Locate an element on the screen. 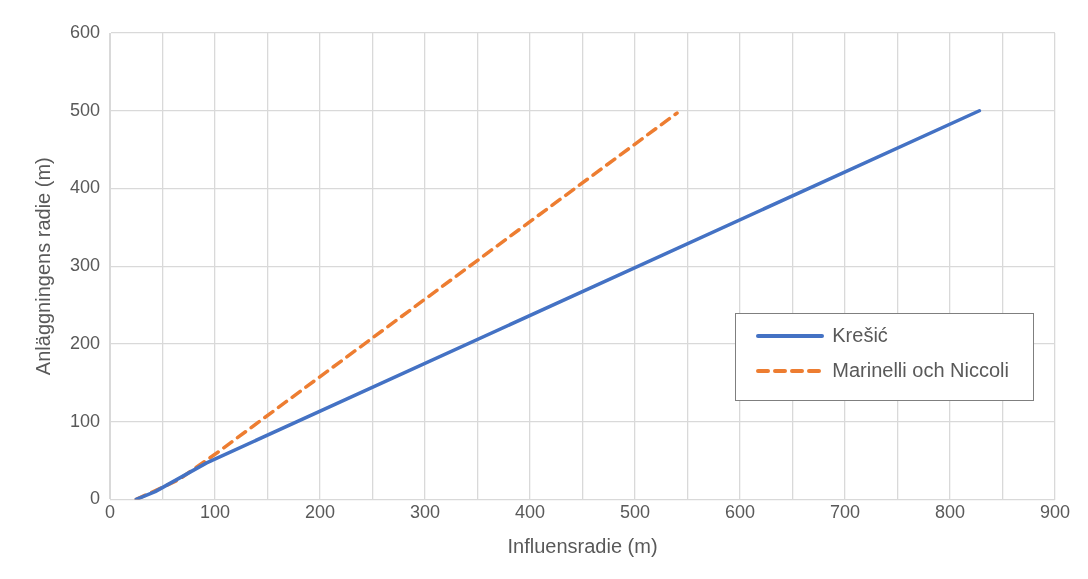 This screenshot has width=1088, height=579. legend-label: Krešić is located at coordinates (860, 335).